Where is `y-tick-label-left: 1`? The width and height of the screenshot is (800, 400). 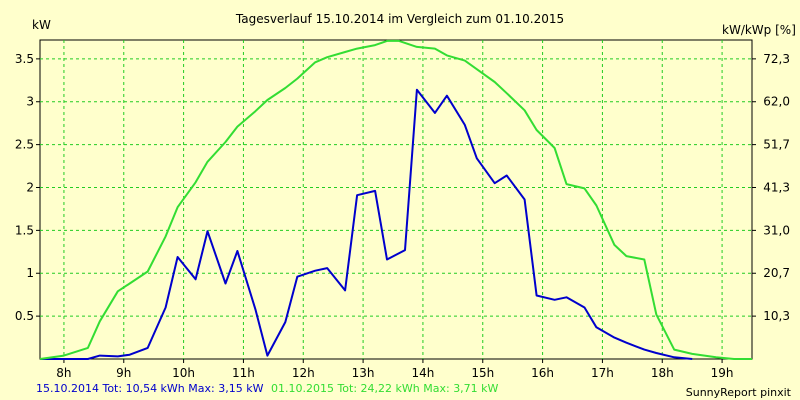
y-tick-label-left: 1 is located at coordinates (30, 273).